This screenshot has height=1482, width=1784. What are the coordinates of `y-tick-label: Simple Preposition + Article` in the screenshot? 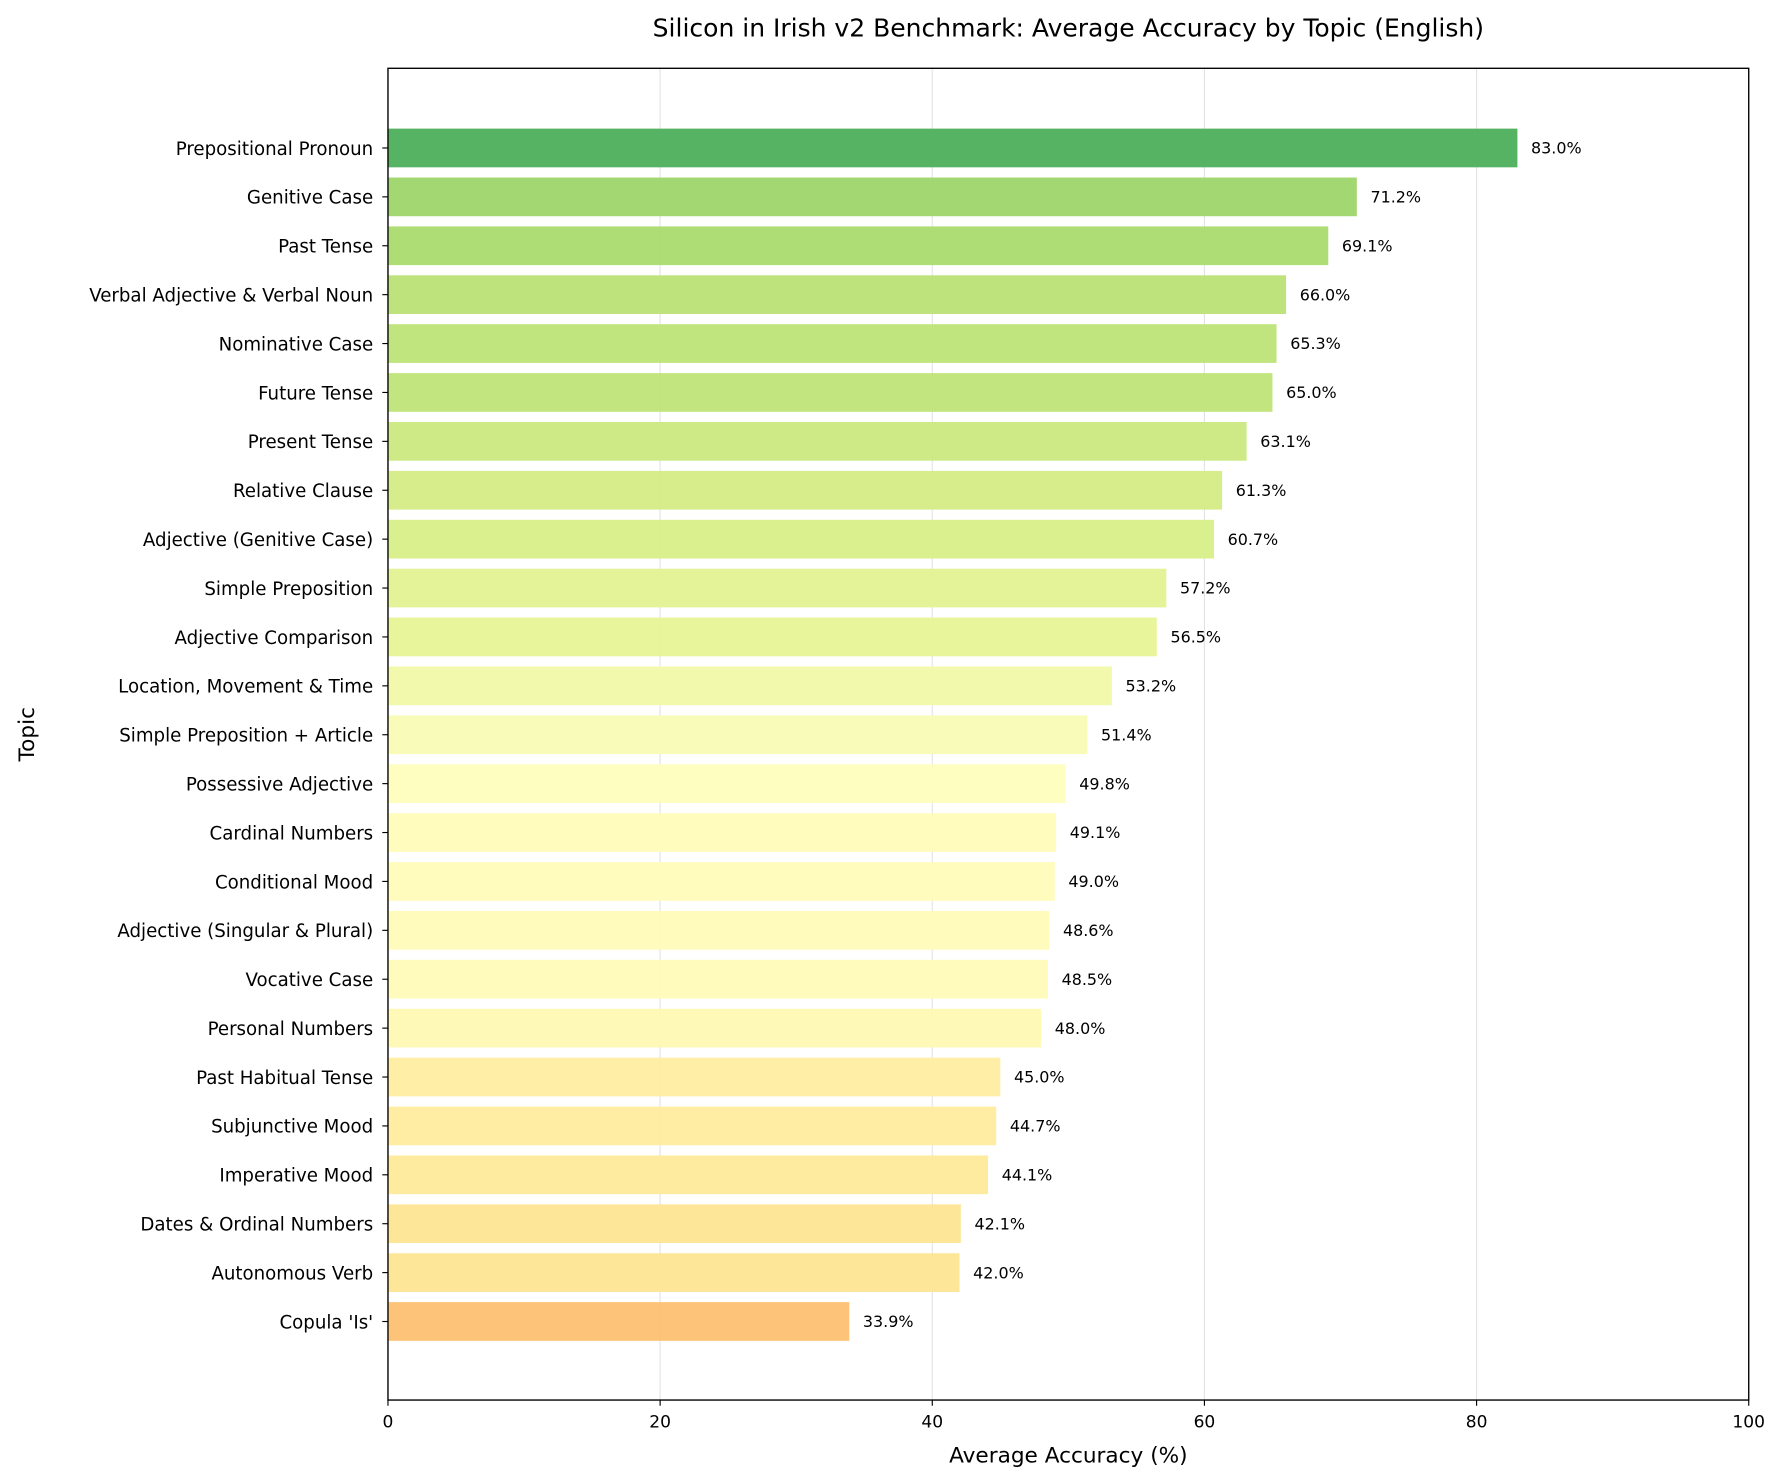 It's located at (246, 736).